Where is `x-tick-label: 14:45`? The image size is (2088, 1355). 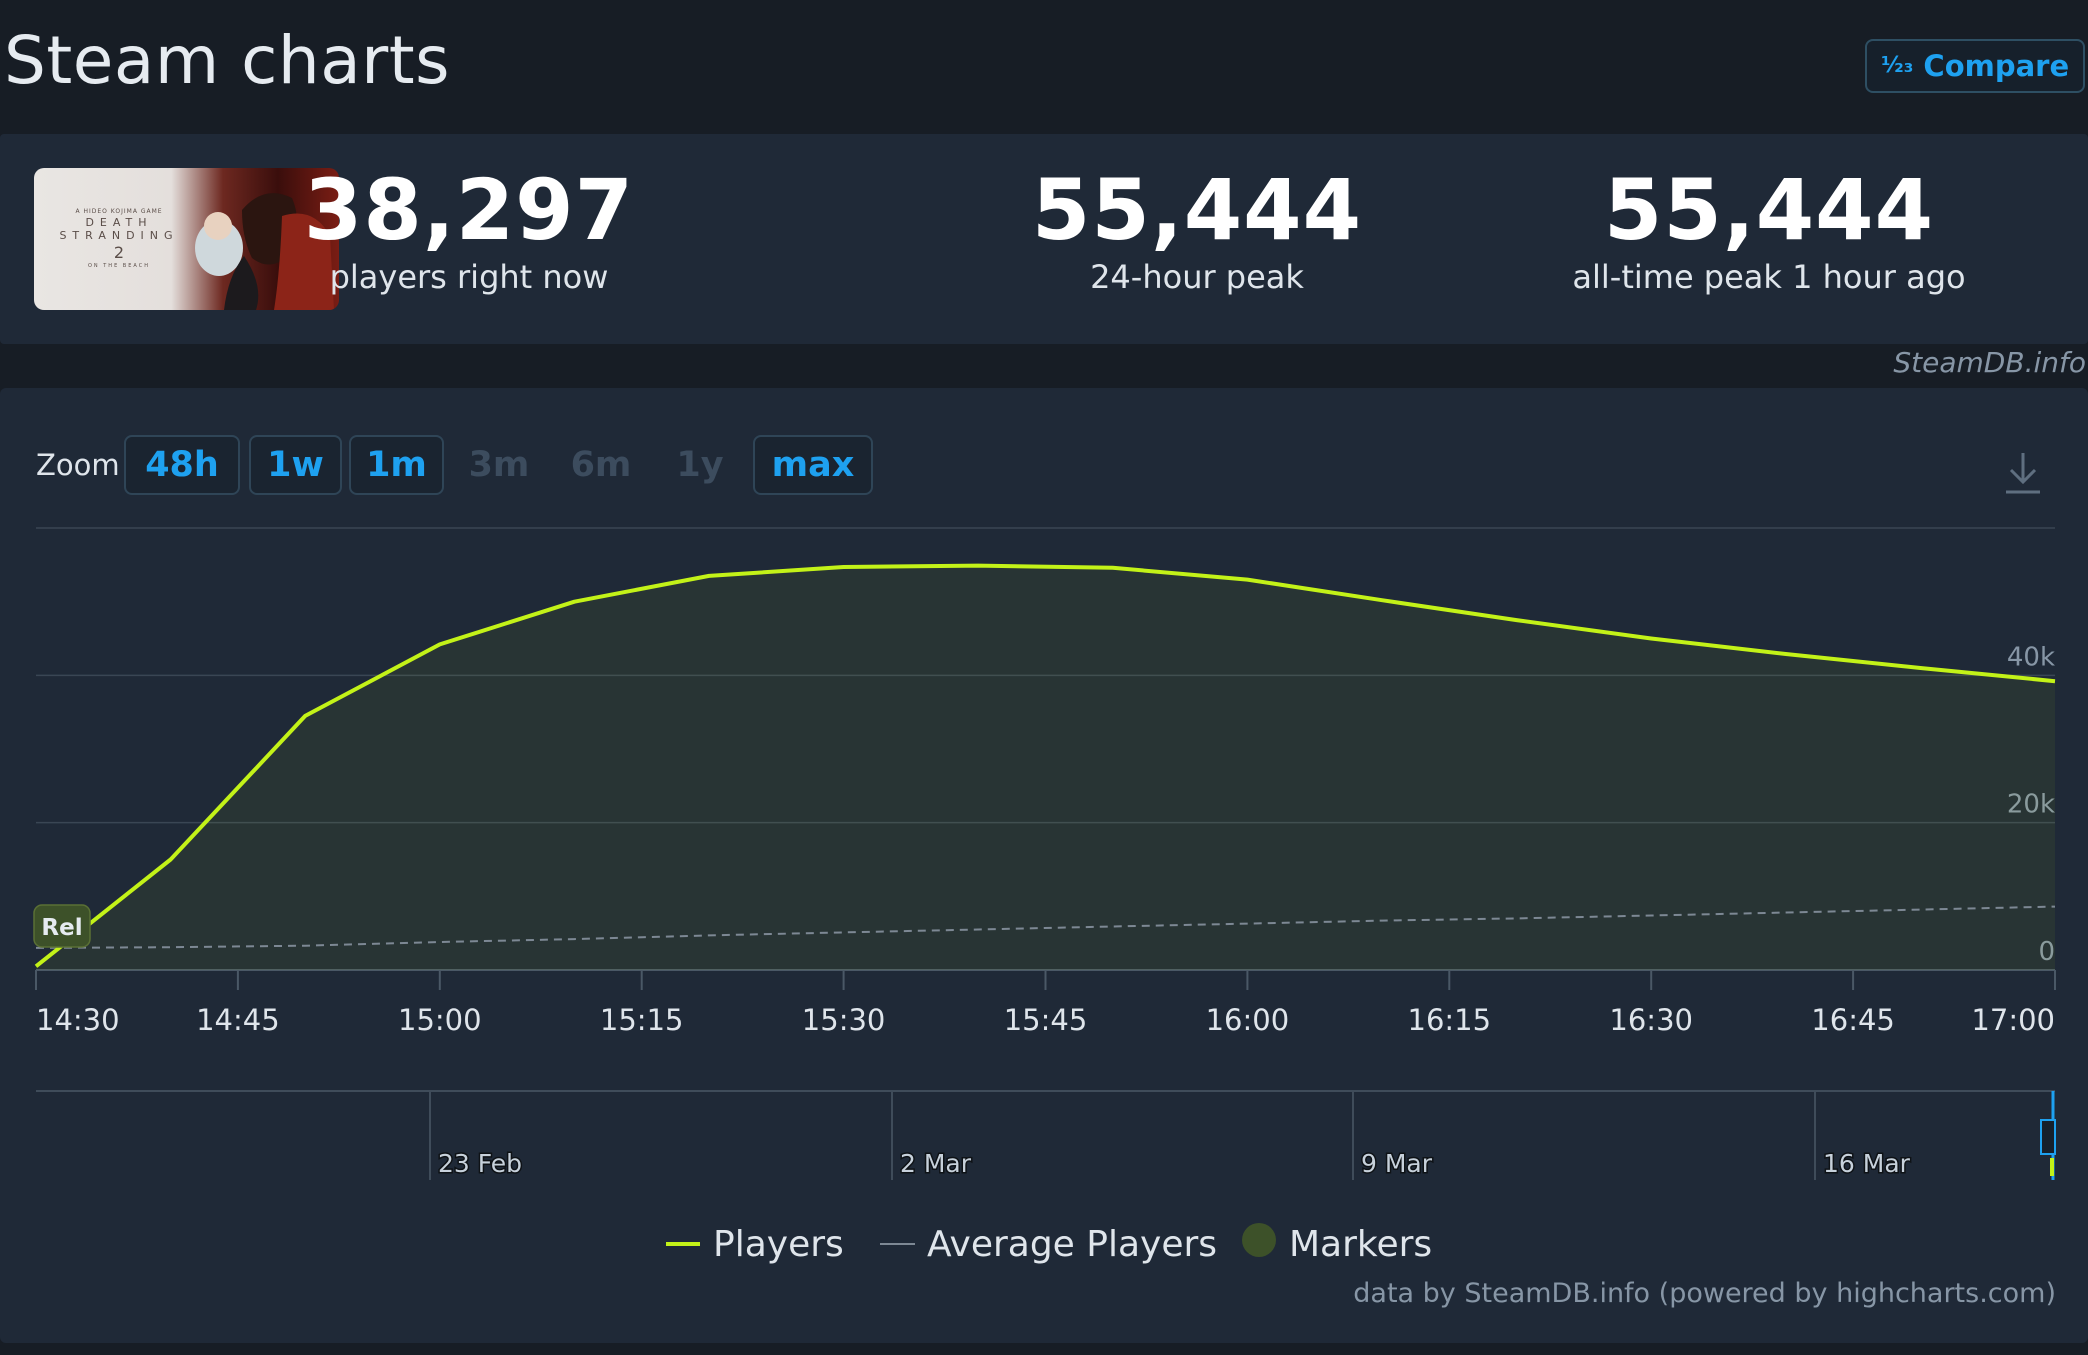 x-tick-label: 14:45 is located at coordinates (238, 1020).